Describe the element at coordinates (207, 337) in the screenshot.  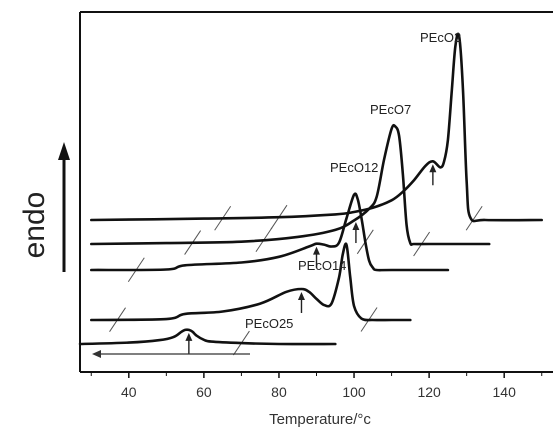
I see `curve-peco25` at that location.